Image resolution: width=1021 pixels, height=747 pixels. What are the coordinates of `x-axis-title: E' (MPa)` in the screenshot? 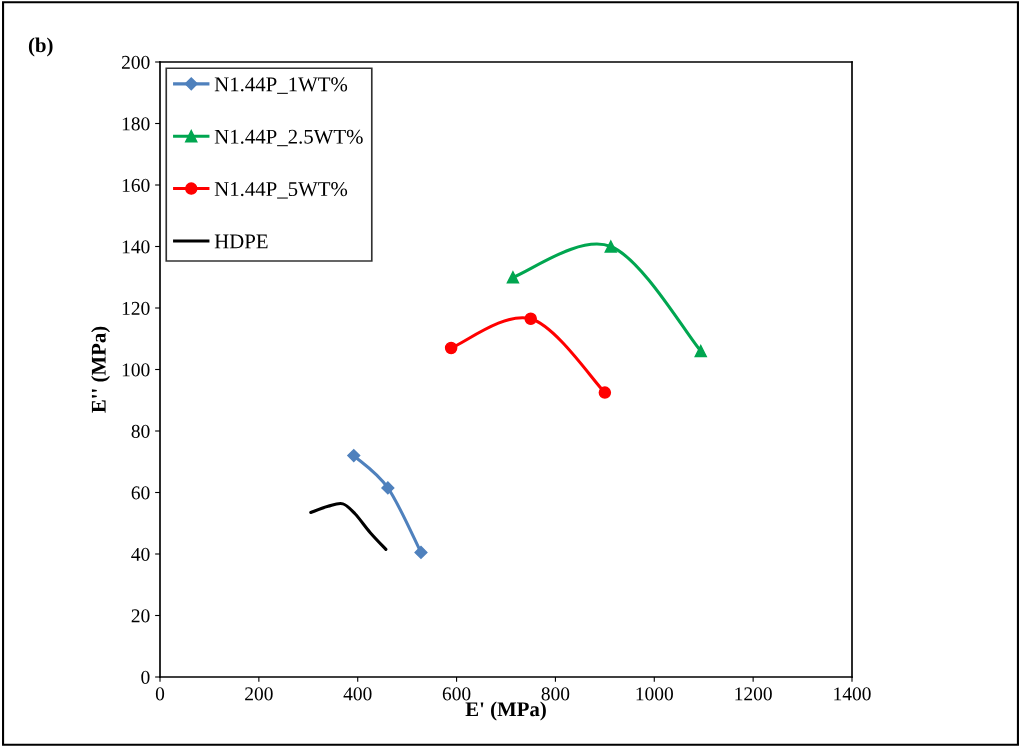 It's located at (505, 711).